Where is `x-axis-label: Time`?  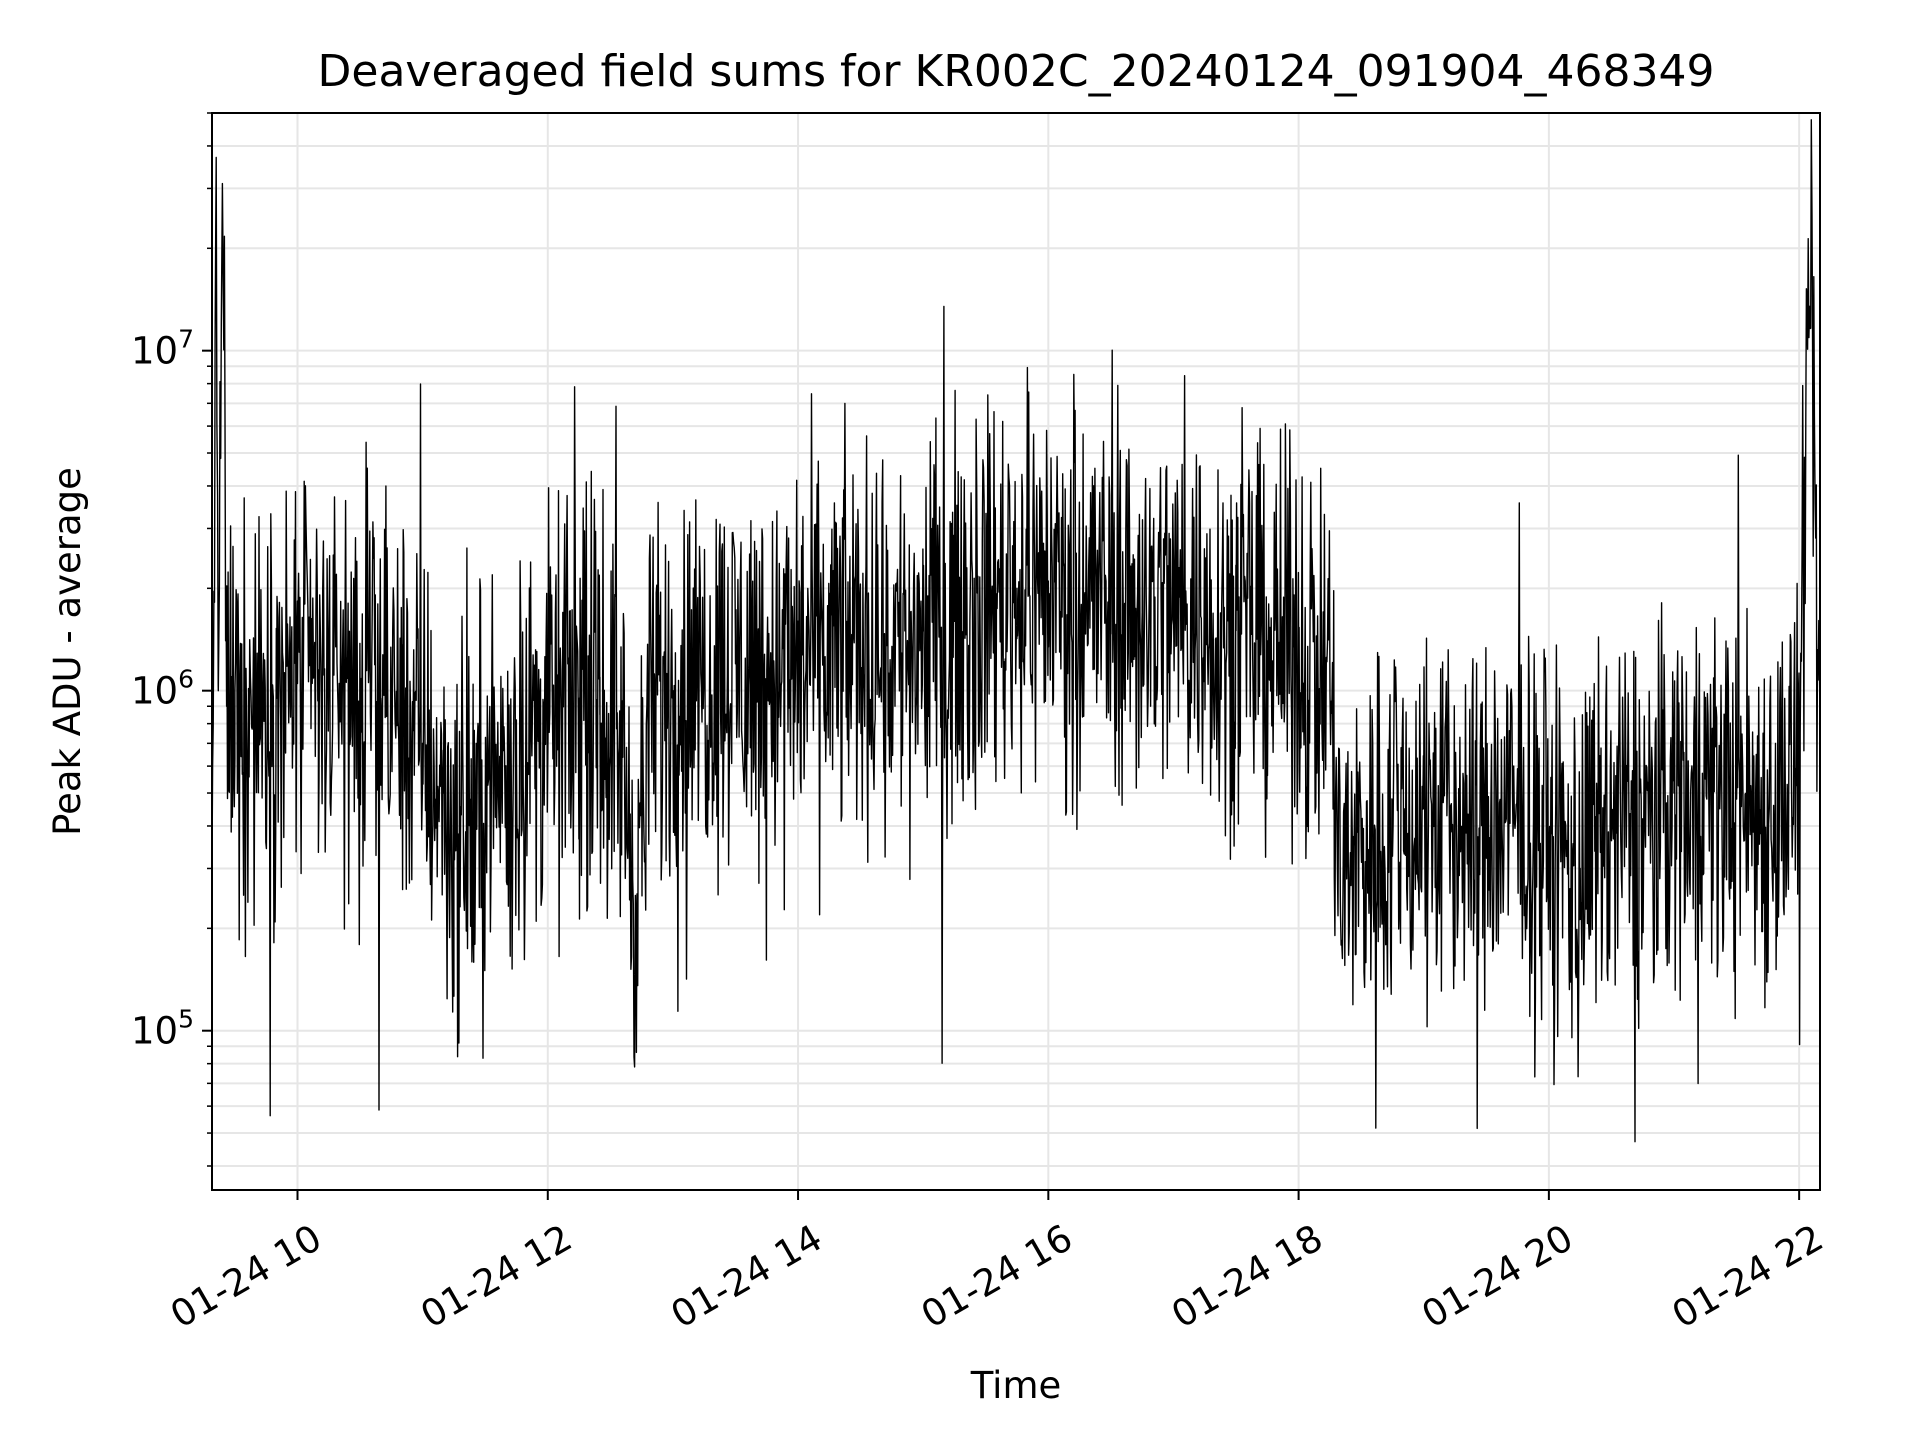 x-axis-label: Time is located at coordinates (1016, 1385).